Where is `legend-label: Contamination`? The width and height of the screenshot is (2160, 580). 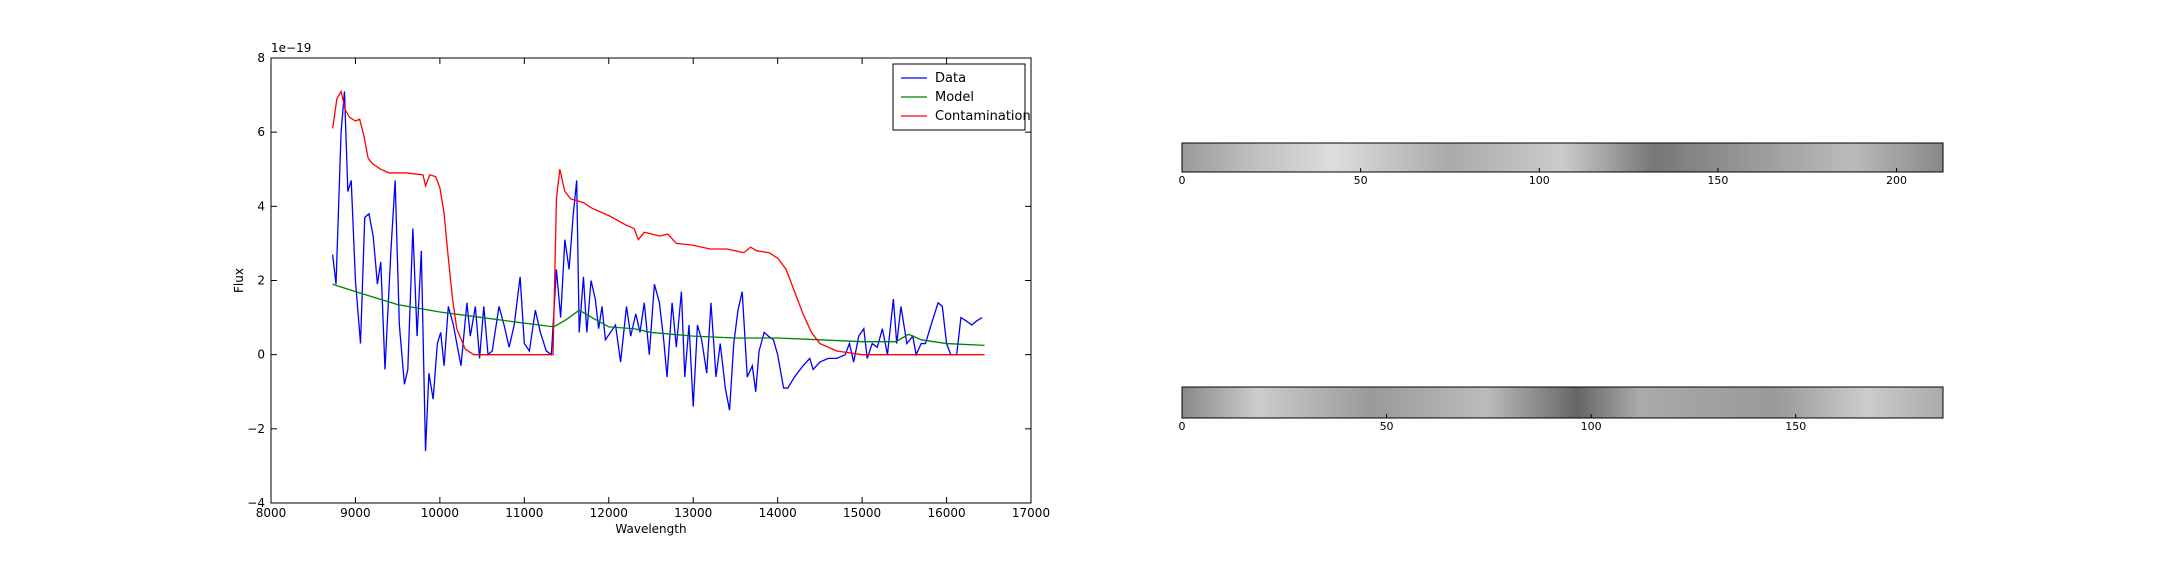 legend-label: Contamination is located at coordinates (983, 116).